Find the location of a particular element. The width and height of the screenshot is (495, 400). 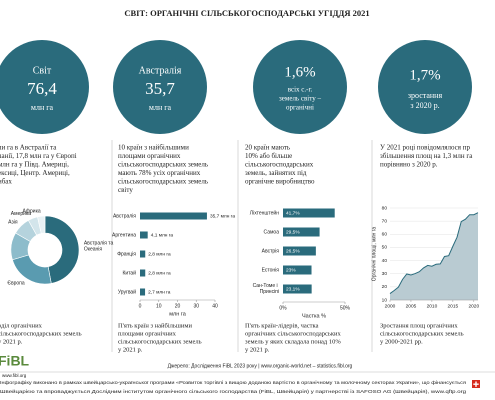

category-label: Франція is located at coordinates (126, 254).